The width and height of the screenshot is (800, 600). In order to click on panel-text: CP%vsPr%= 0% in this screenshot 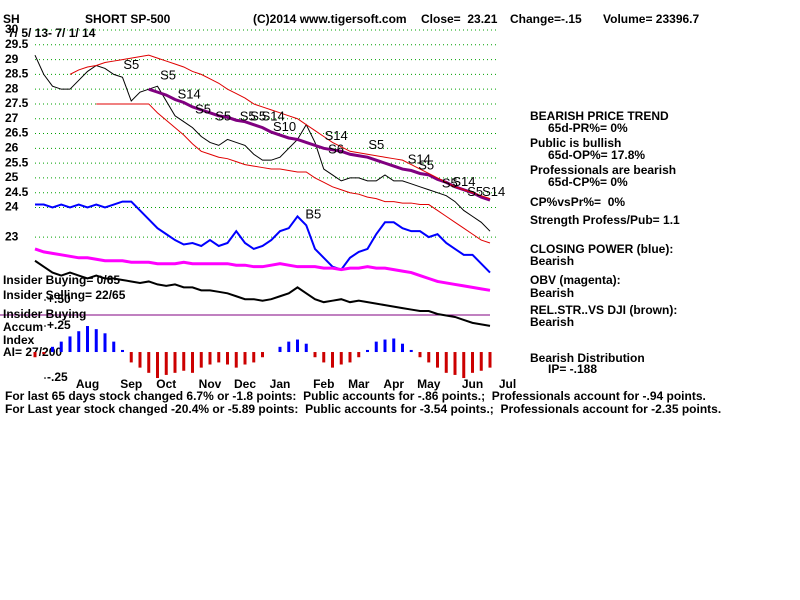, I will do `click(577, 202)`.